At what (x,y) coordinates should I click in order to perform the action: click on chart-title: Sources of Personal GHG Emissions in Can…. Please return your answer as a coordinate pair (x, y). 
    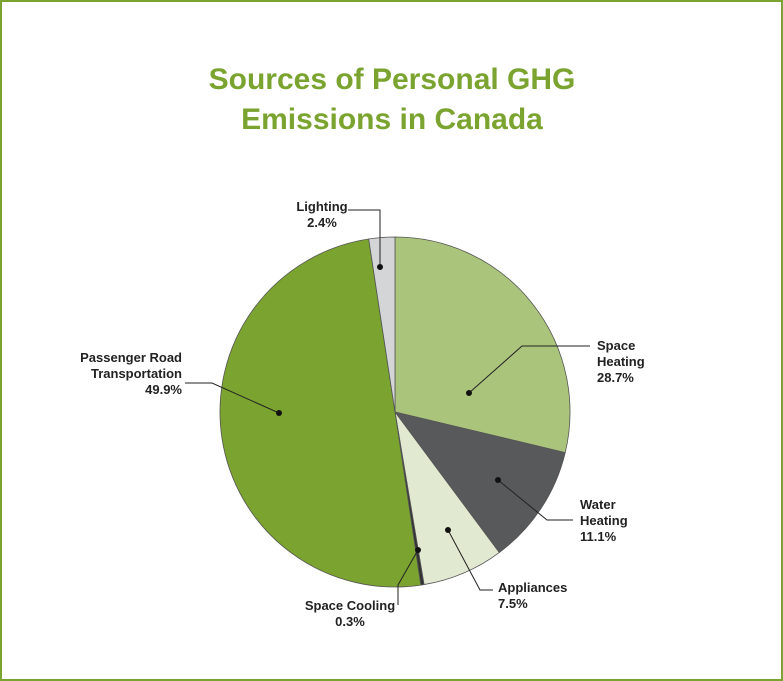
    Looking at the image, I should click on (392, 99).